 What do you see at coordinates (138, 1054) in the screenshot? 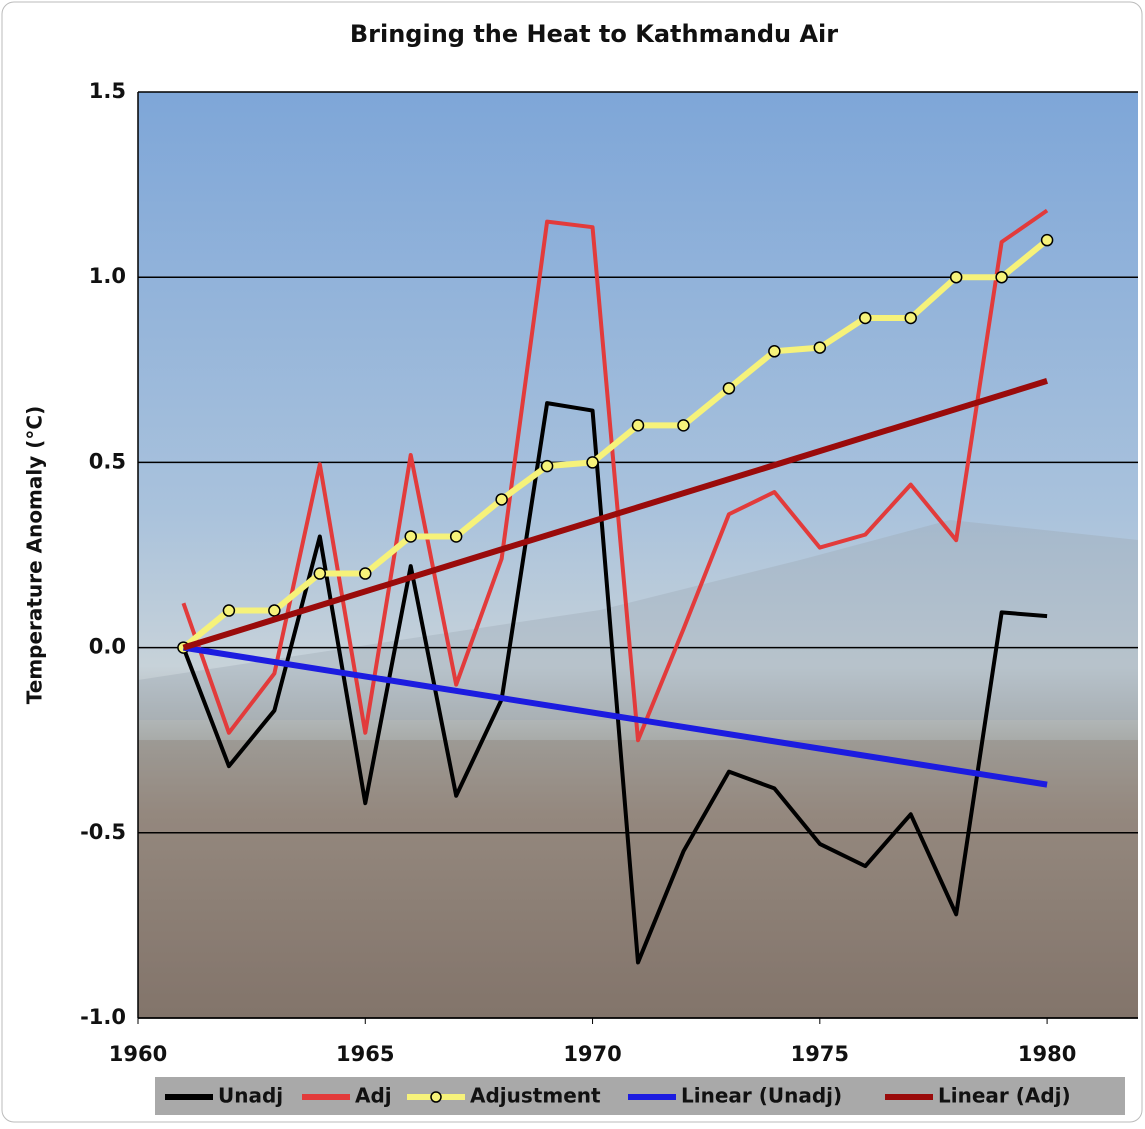
I see `x-tick-label: 1960` at bounding box center [138, 1054].